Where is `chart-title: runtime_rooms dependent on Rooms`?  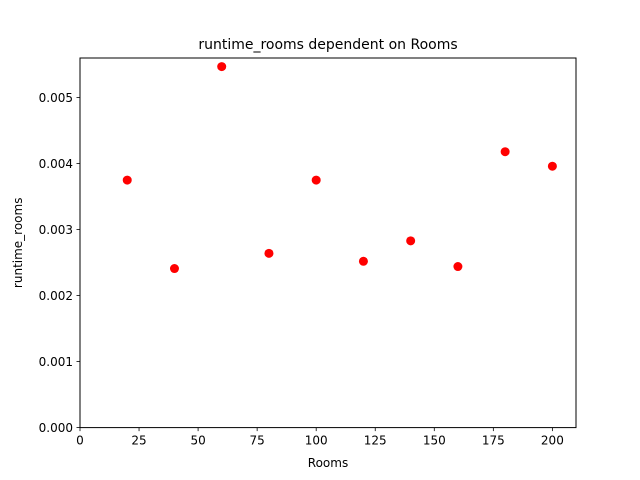 chart-title: runtime_rooms dependent on Rooms is located at coordinates (327, 45).